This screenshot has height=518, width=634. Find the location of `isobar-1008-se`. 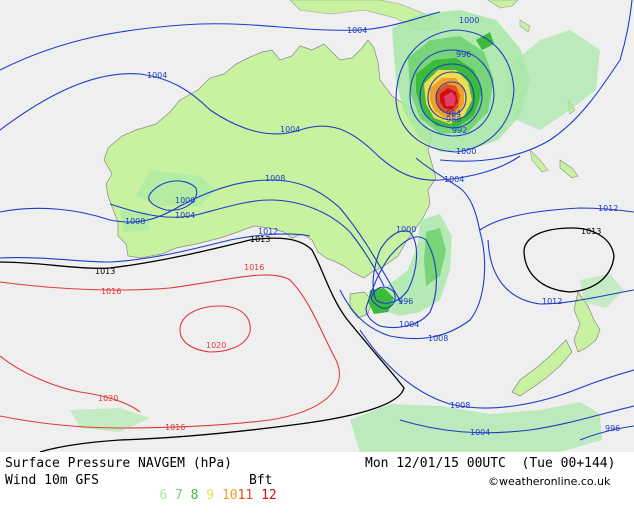

isobar-1008-se is located at coordinates (412, 248).